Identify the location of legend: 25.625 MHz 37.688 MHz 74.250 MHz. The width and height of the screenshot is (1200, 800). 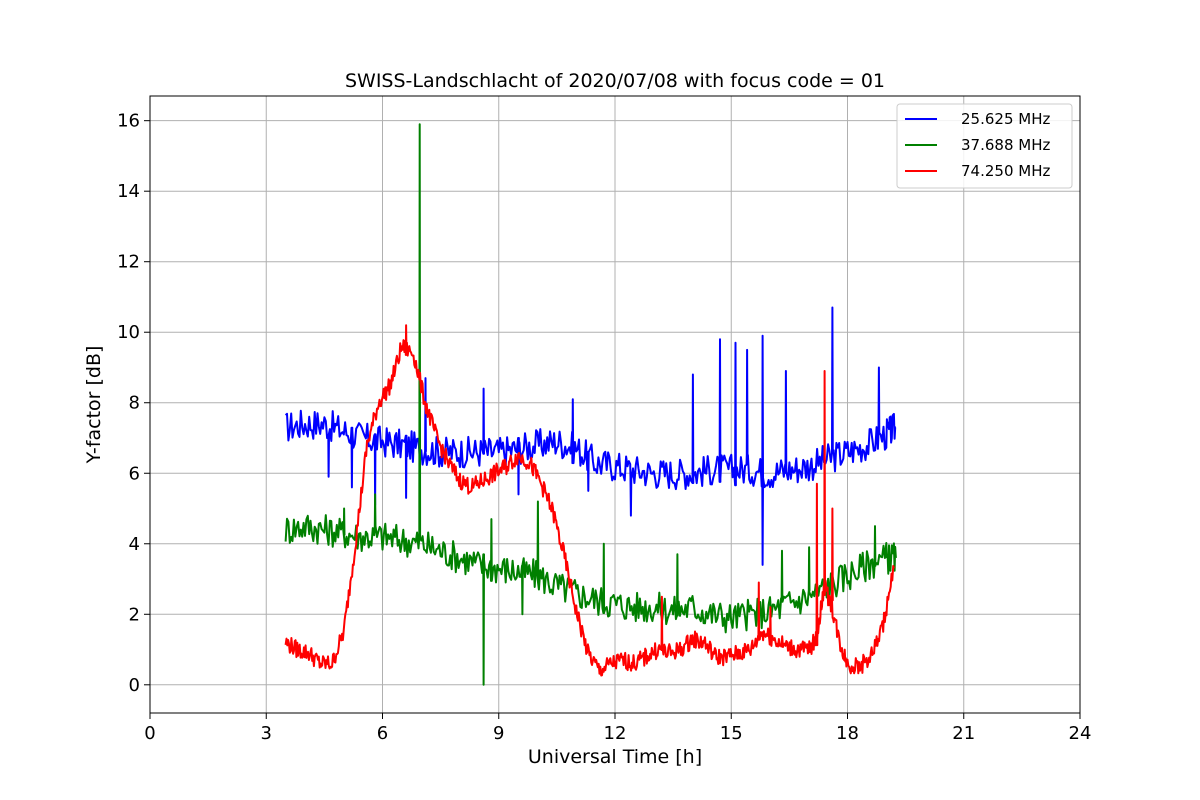
(984, 146).